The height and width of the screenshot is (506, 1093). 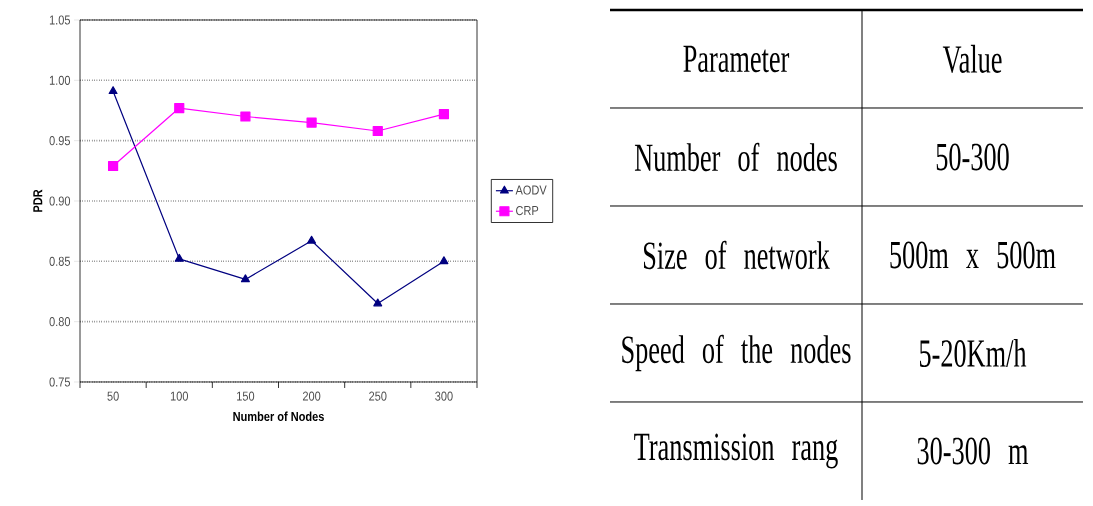 What do you see at coordinates (973, 451) in the screenshot?
I see `text: 30-300 m` at bounding box center [973, 451].